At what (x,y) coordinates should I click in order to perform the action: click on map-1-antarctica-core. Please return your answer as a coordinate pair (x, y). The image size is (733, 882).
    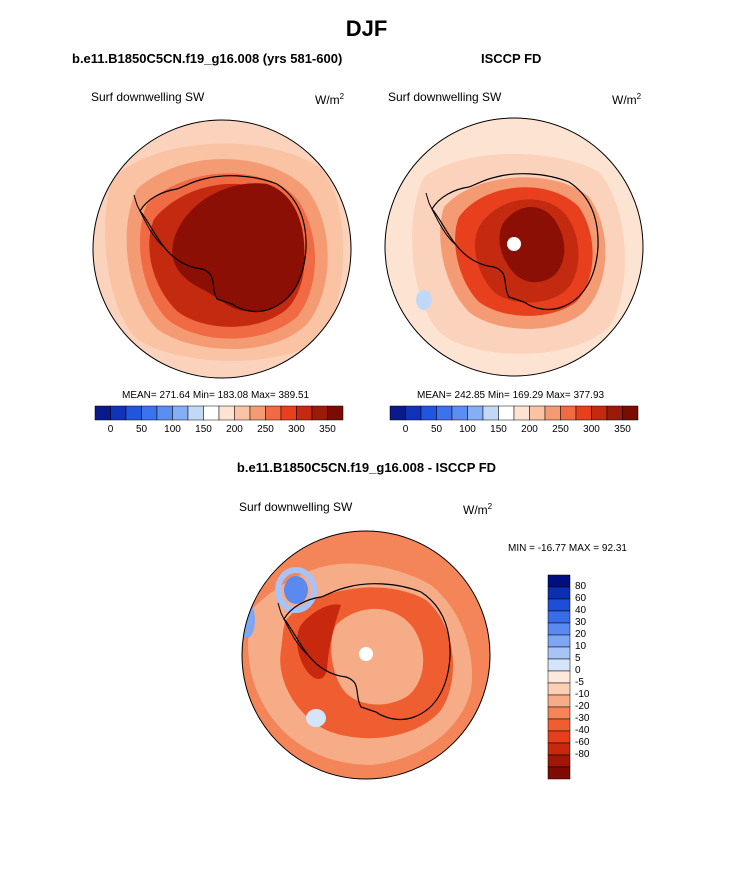
    Looking at the image, I should click on (238, 247).